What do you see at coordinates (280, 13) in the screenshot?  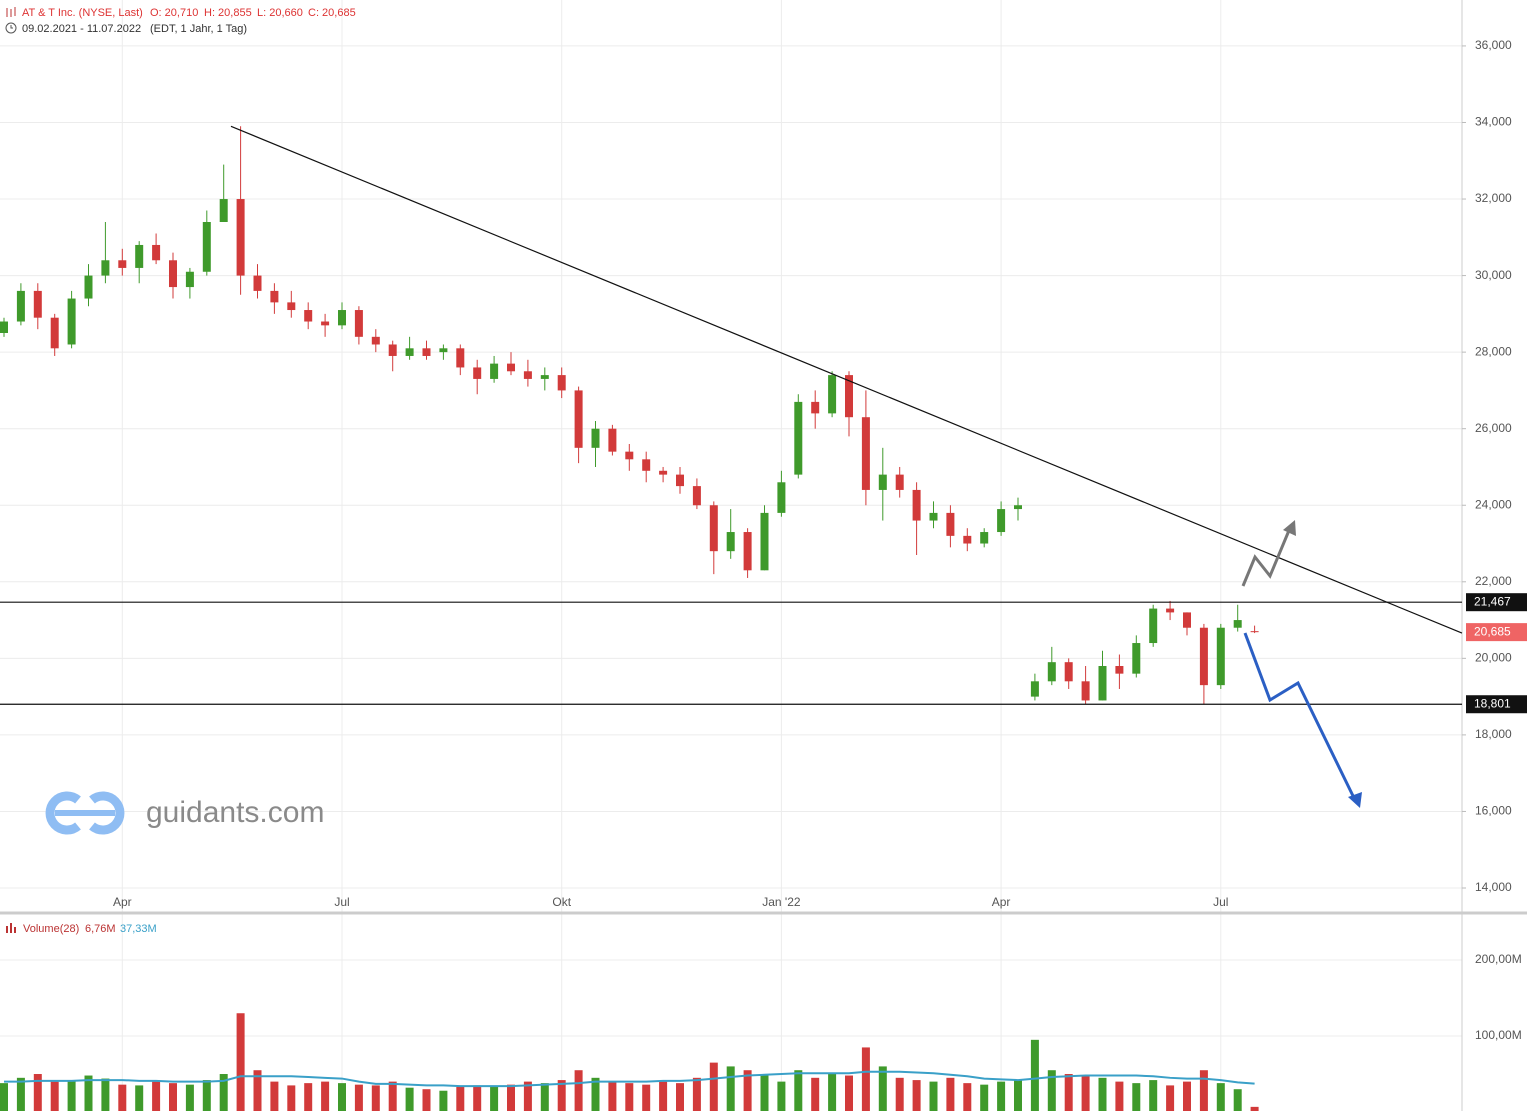 I see `ohlc-low: L: 20,660` at bounding box center [280, 13].